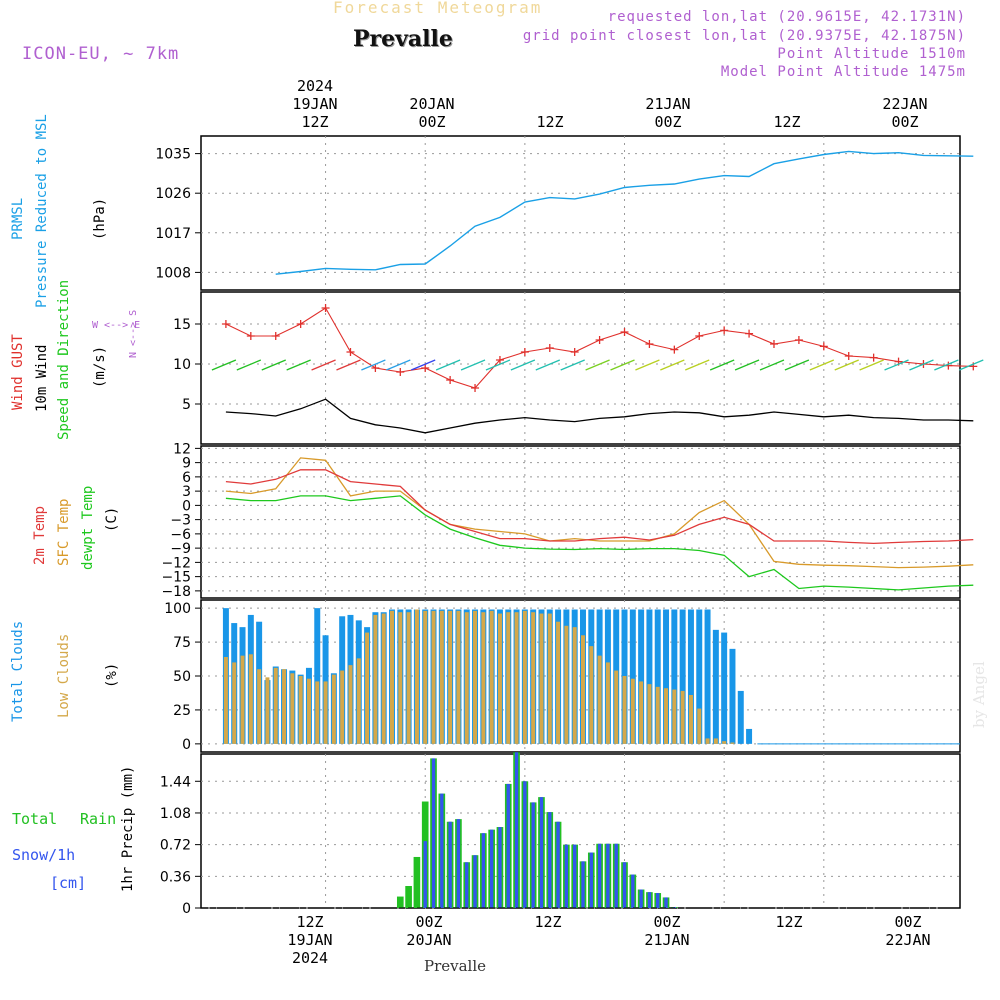 The height and width of the screenshot is (1000, 1000). Describe the element at coordinates (173, 155) in the screenshot. I see `y-tick-label: 1035` at that location.